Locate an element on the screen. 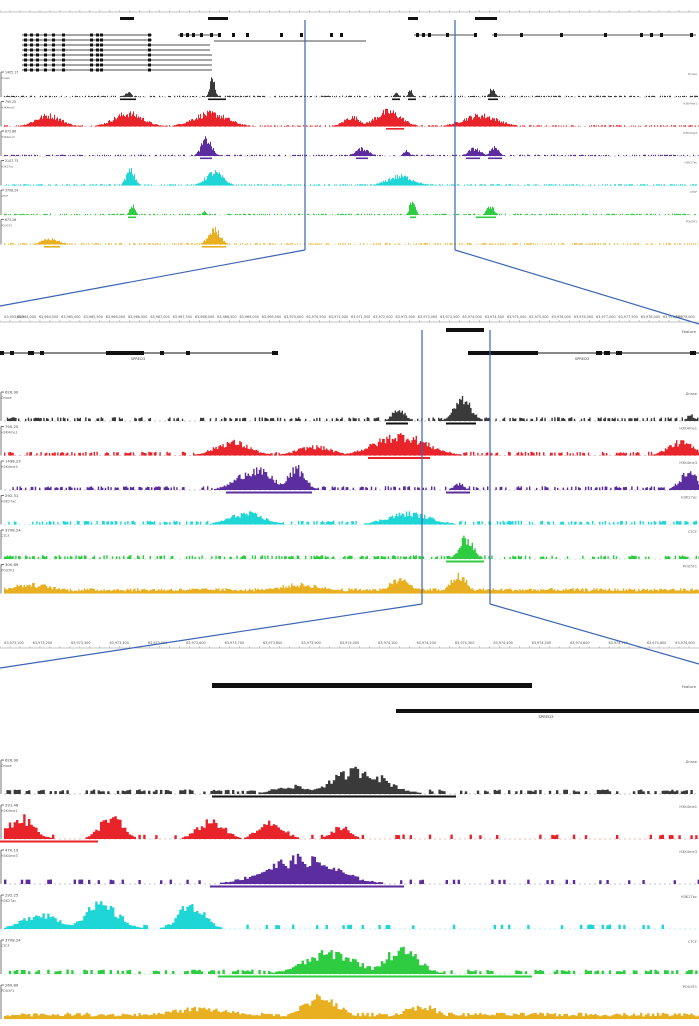 The width and height of the screenshot is (699, 1026). track-name-left: Dnase is located at coordinates (5, 78).